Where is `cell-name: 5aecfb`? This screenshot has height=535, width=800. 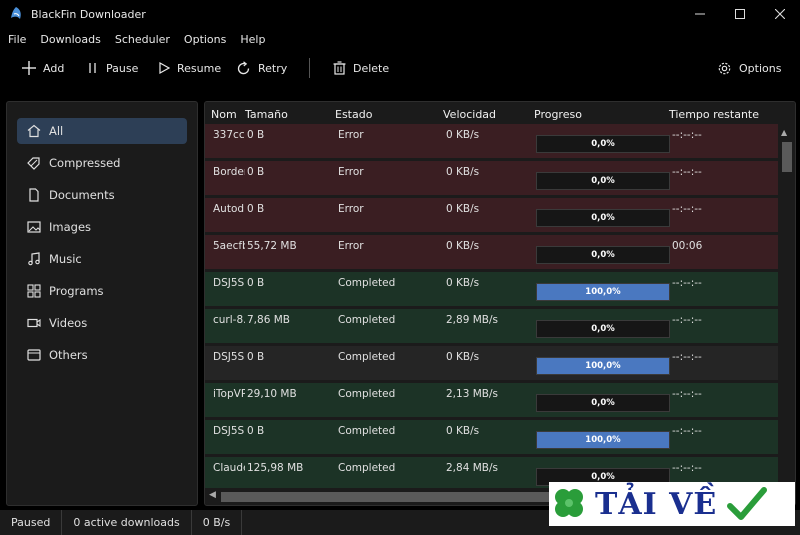
cell-name: 5aecfb is located at coordinates (229, 246).